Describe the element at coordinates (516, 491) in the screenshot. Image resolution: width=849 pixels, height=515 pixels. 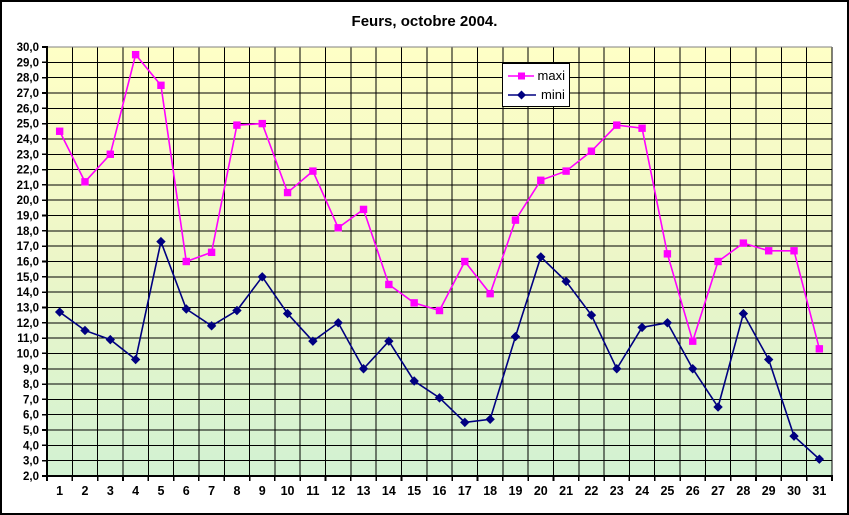
I see `x-tick-label: 19` at that location.